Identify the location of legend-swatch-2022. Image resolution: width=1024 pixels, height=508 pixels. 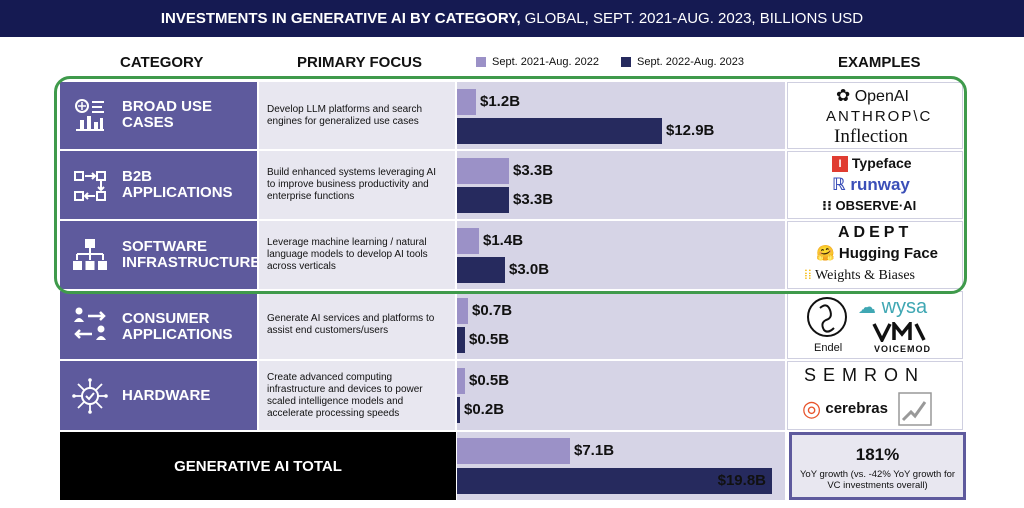
(481, 62).